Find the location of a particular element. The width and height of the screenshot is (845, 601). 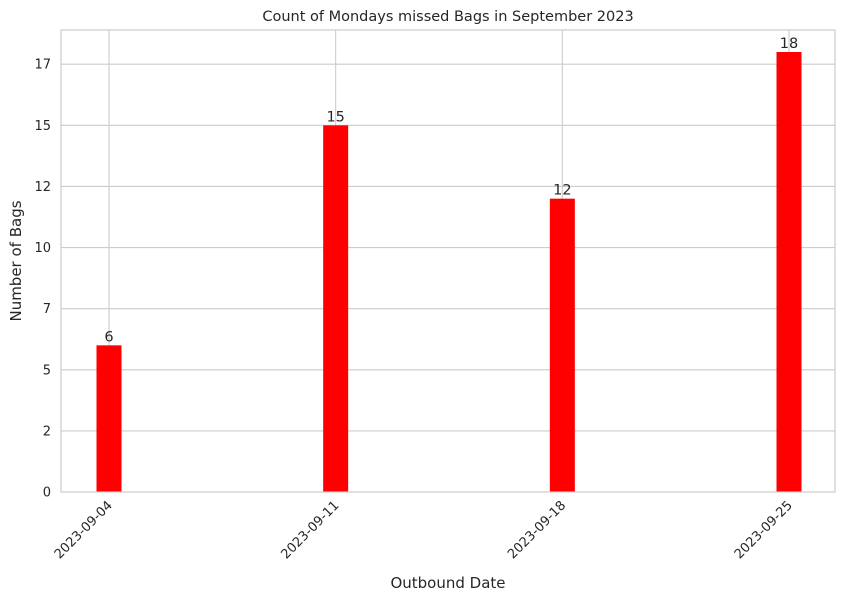

bar-value-label: 18 is located at coordinates (789, 44).